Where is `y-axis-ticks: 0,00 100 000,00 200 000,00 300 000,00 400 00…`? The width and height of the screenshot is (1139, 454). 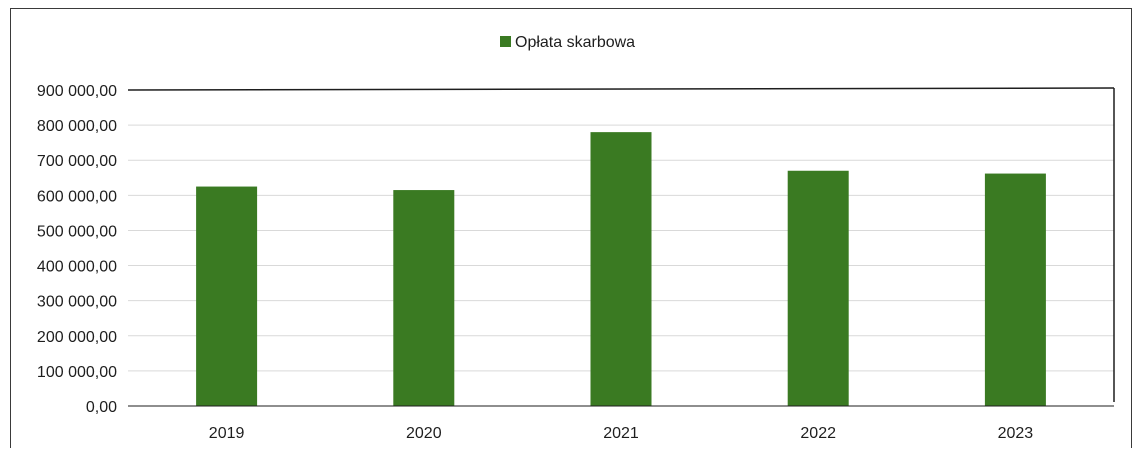 y-axis-ticks: 0,00 100 000,00 200 000,00 300 000,00 400 00… is located at coordinates (77, 249).